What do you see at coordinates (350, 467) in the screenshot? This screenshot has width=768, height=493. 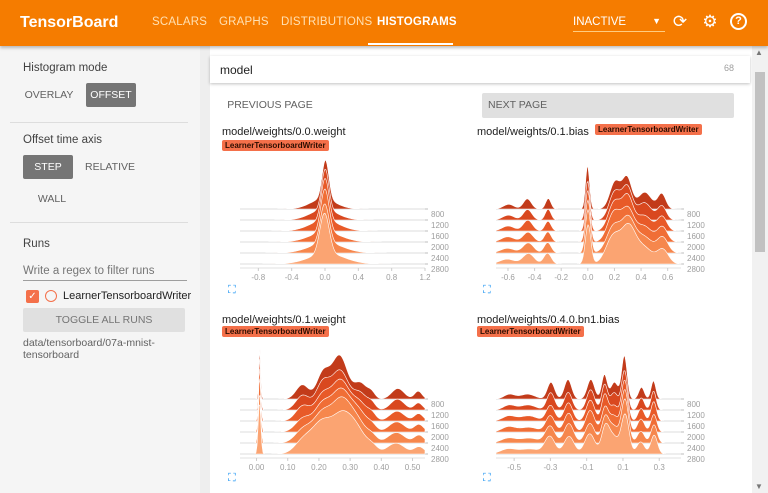 I see `x-tick-label: 0.30` at bounding box center [350, 467].